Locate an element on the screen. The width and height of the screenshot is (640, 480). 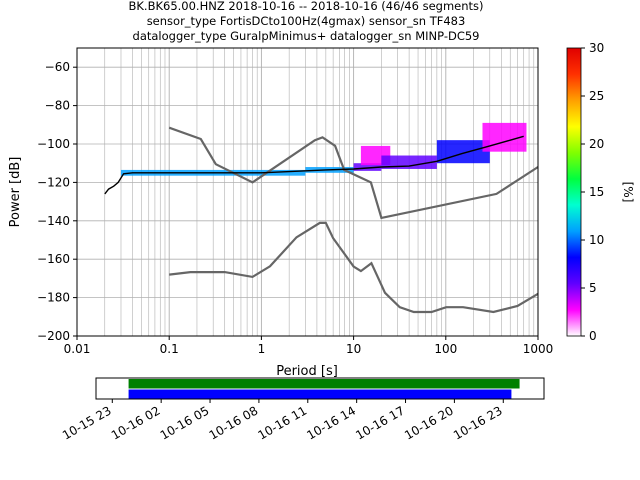
y-tick-label: −200 is located at coordinates (53, 336).